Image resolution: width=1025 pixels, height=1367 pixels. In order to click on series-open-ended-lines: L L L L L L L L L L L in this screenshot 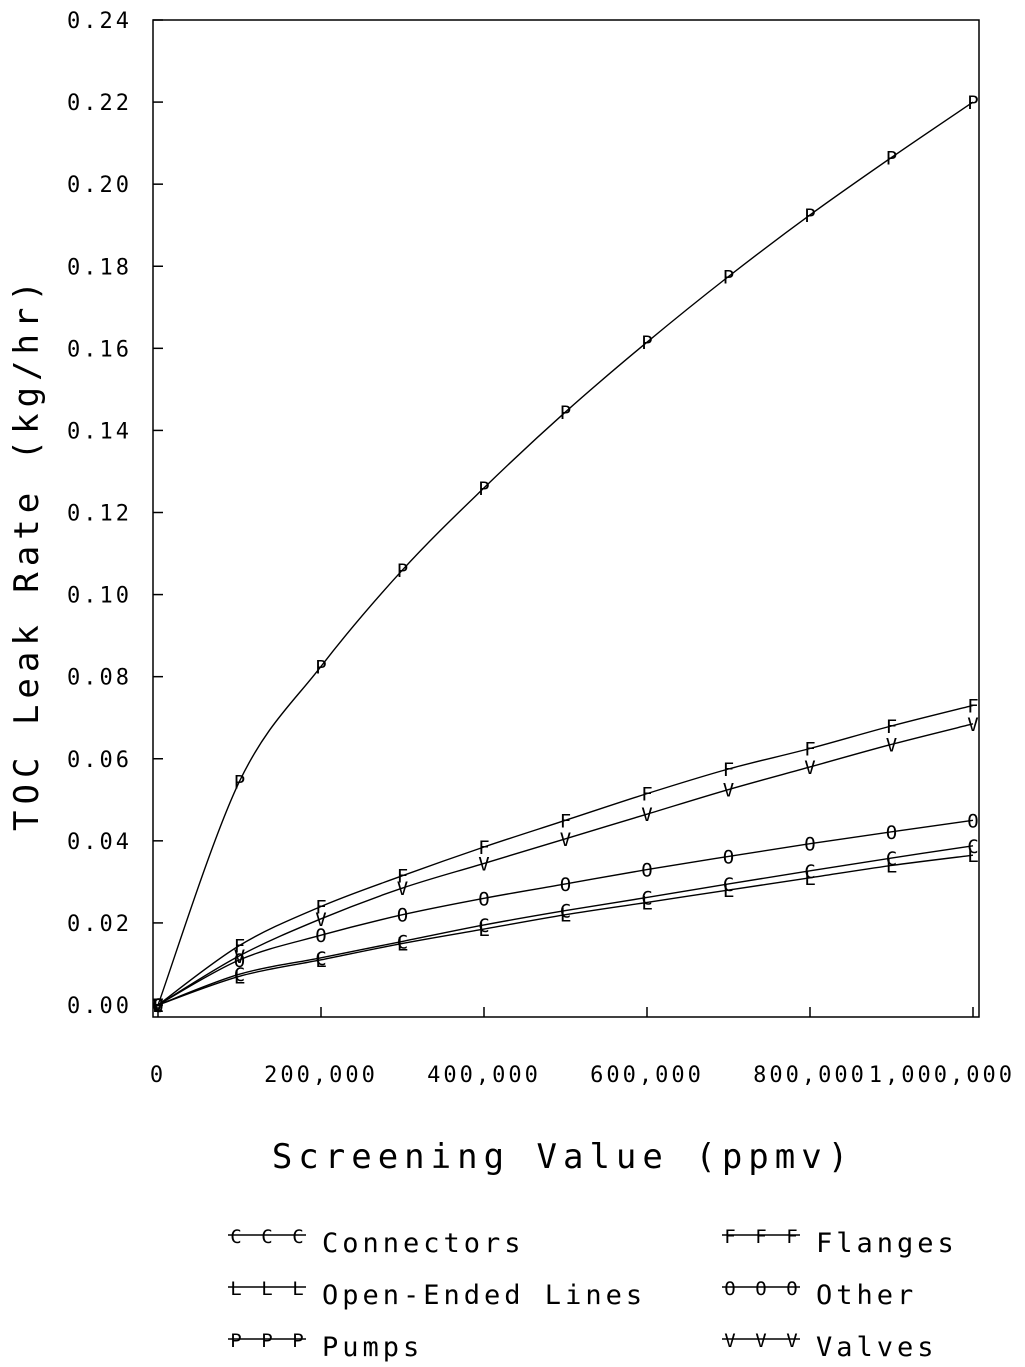, I will do `click(565, 931)`.